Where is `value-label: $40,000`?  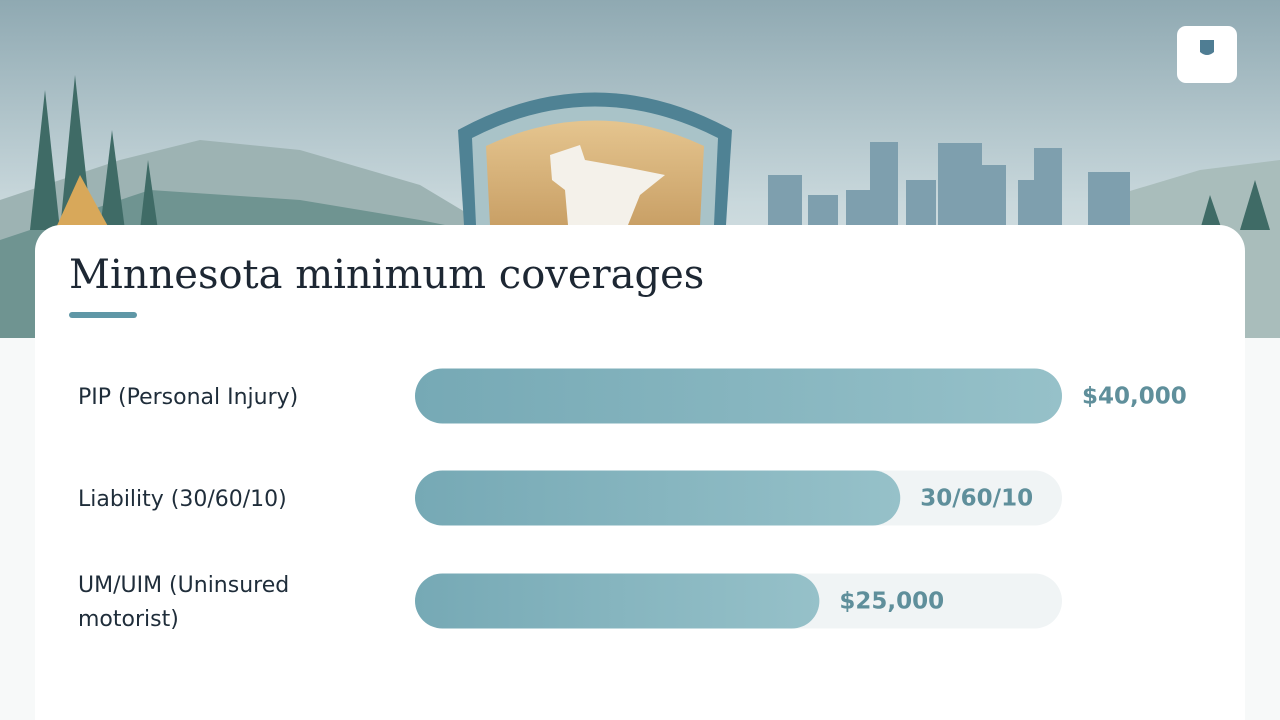 value-label: $40,000 is located at coordinates (1134, 397).